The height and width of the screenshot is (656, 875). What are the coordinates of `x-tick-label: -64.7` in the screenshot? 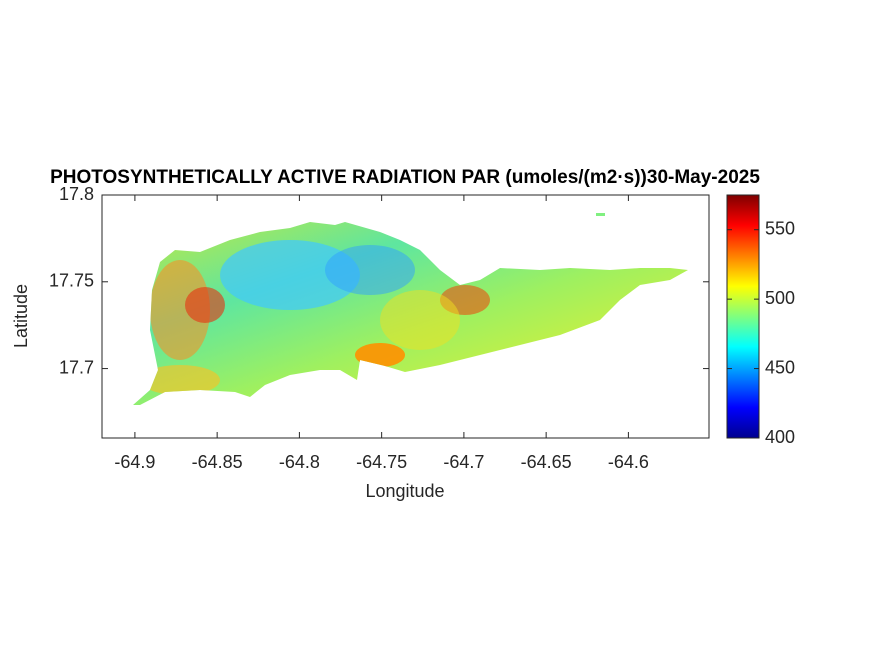 It's located at (463, 462).